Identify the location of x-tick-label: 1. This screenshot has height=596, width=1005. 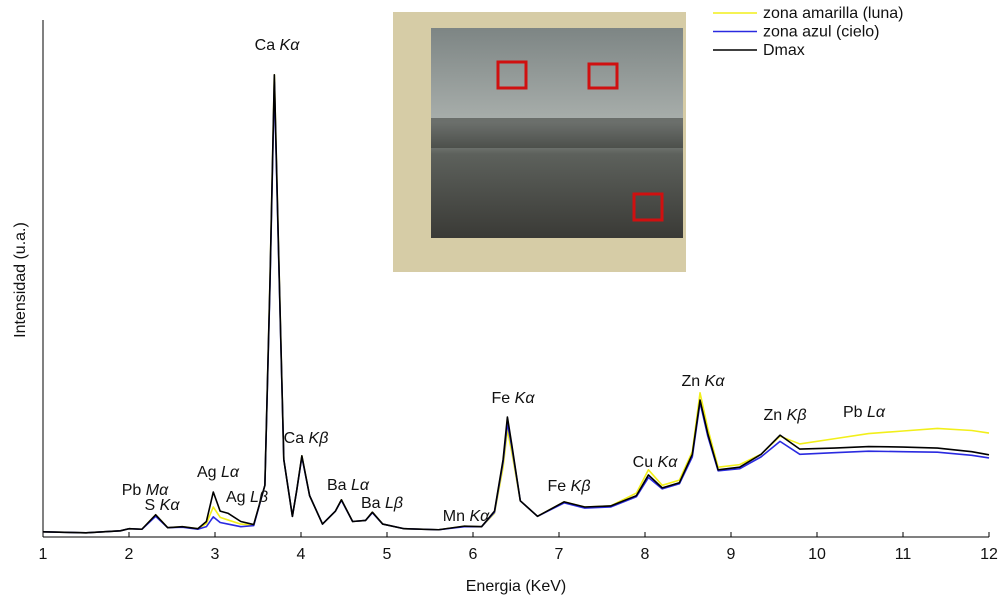
(43, 554).